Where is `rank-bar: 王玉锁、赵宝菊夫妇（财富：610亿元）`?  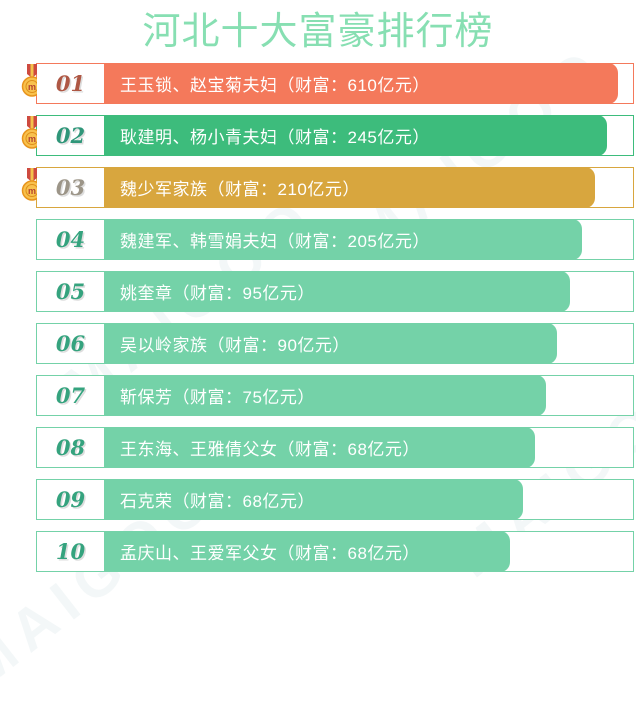
rank-bar: 王玉锁、赵宝菊夫妇（财富：610亿元） is located at coordinates (361, 83).